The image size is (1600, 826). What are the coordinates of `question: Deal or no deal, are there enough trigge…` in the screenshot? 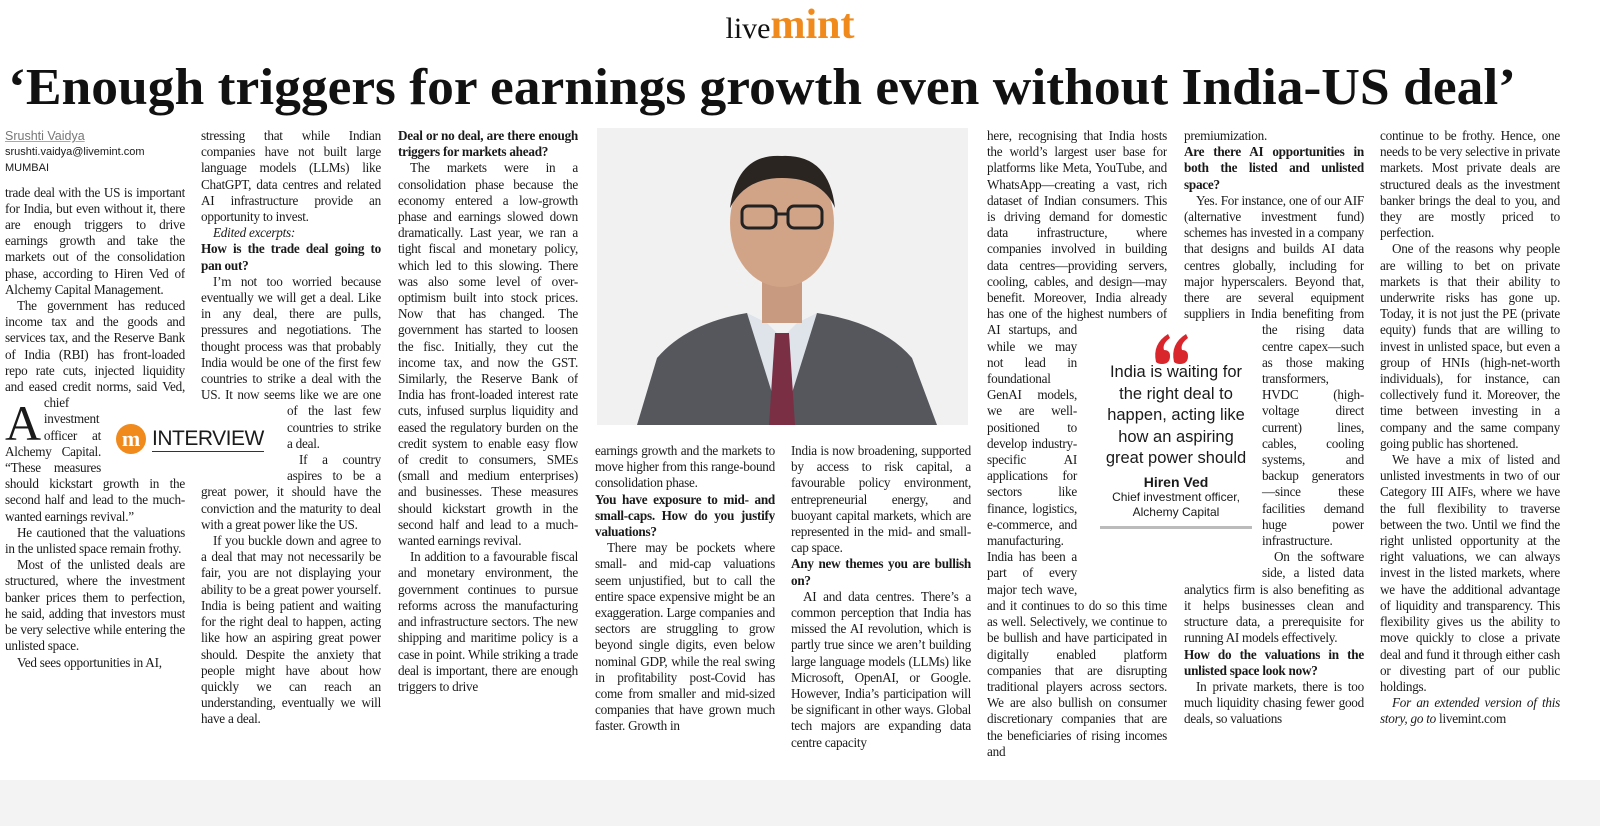 It's located at (488, 144).